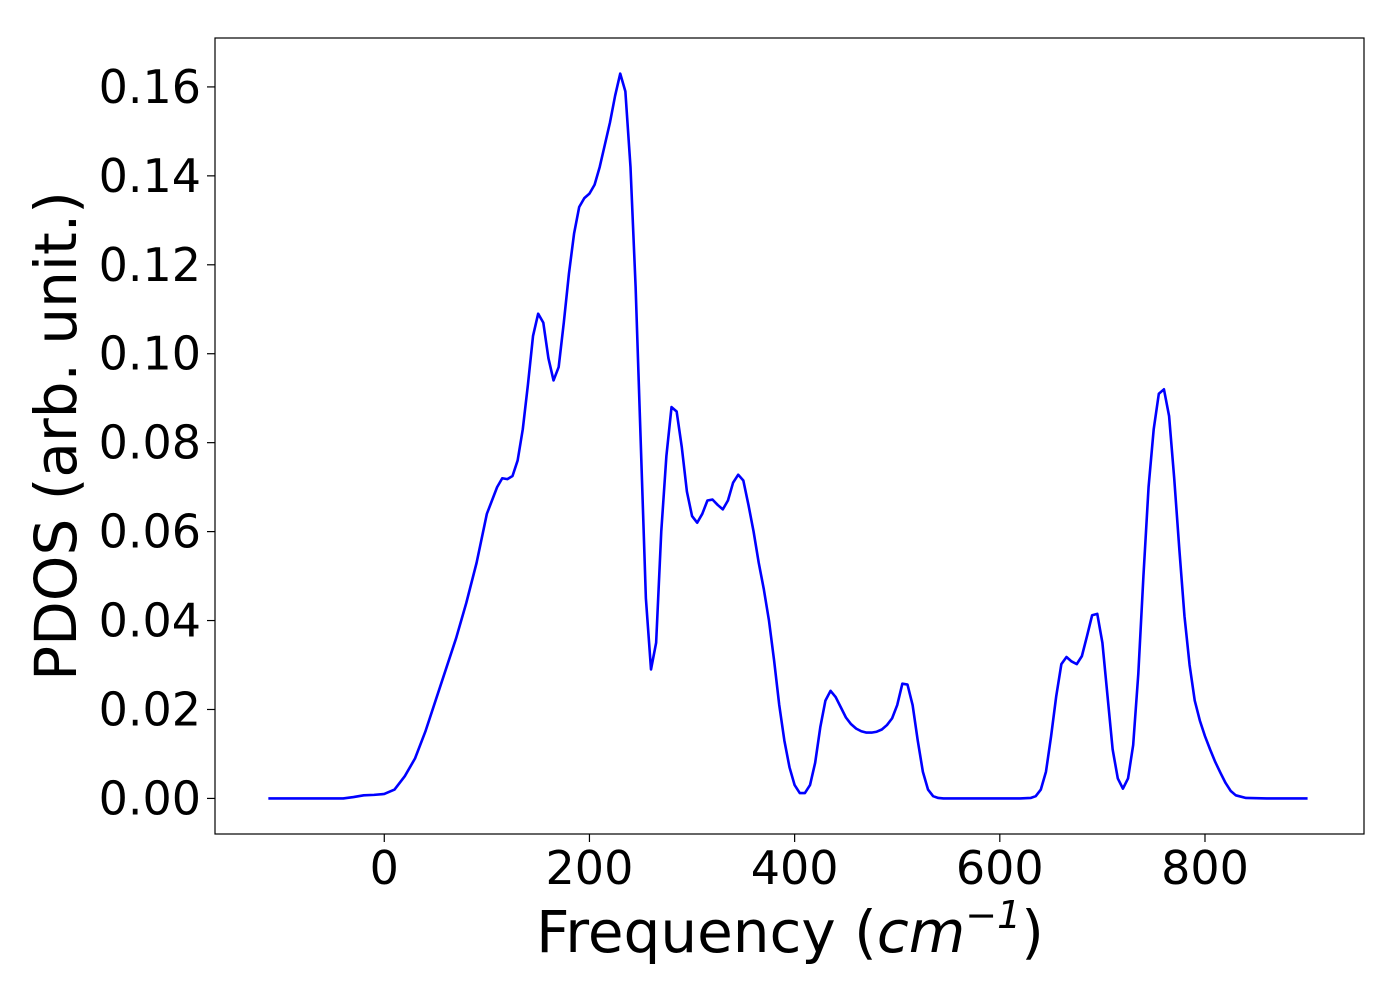 This screenshot has height=1000, width=1400. I want to click on y-tick-label: 0.16, so click(150, 87).